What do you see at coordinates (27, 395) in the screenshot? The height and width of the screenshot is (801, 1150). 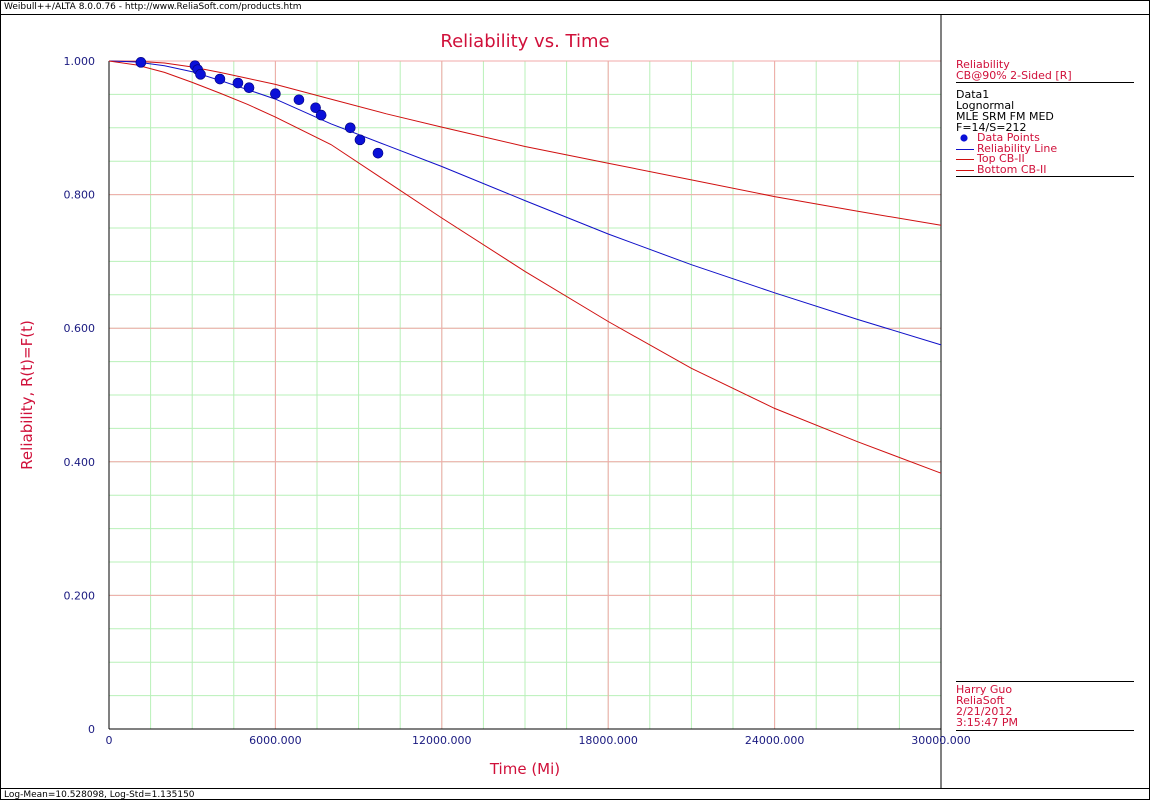 I see `y-axis-title: Reliability, R(t)=F(t)` at bounding box center [27, 395].